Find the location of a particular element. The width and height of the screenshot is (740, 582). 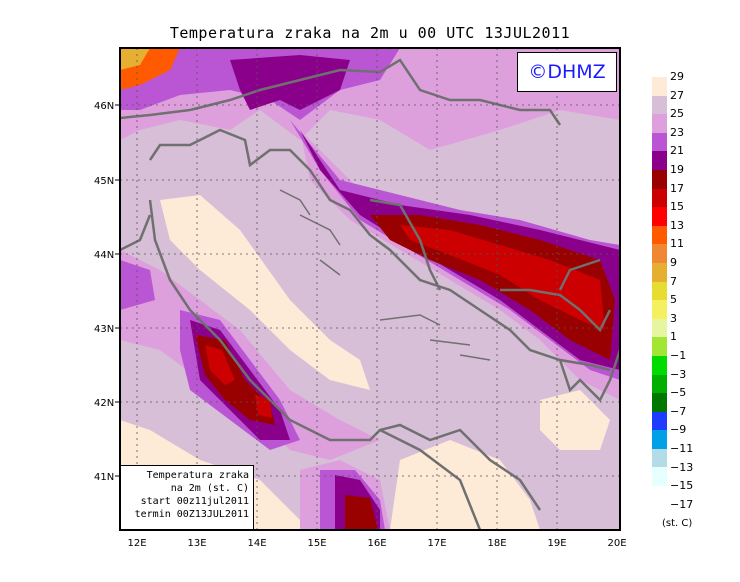

islands is located at coordinates (385, 275).